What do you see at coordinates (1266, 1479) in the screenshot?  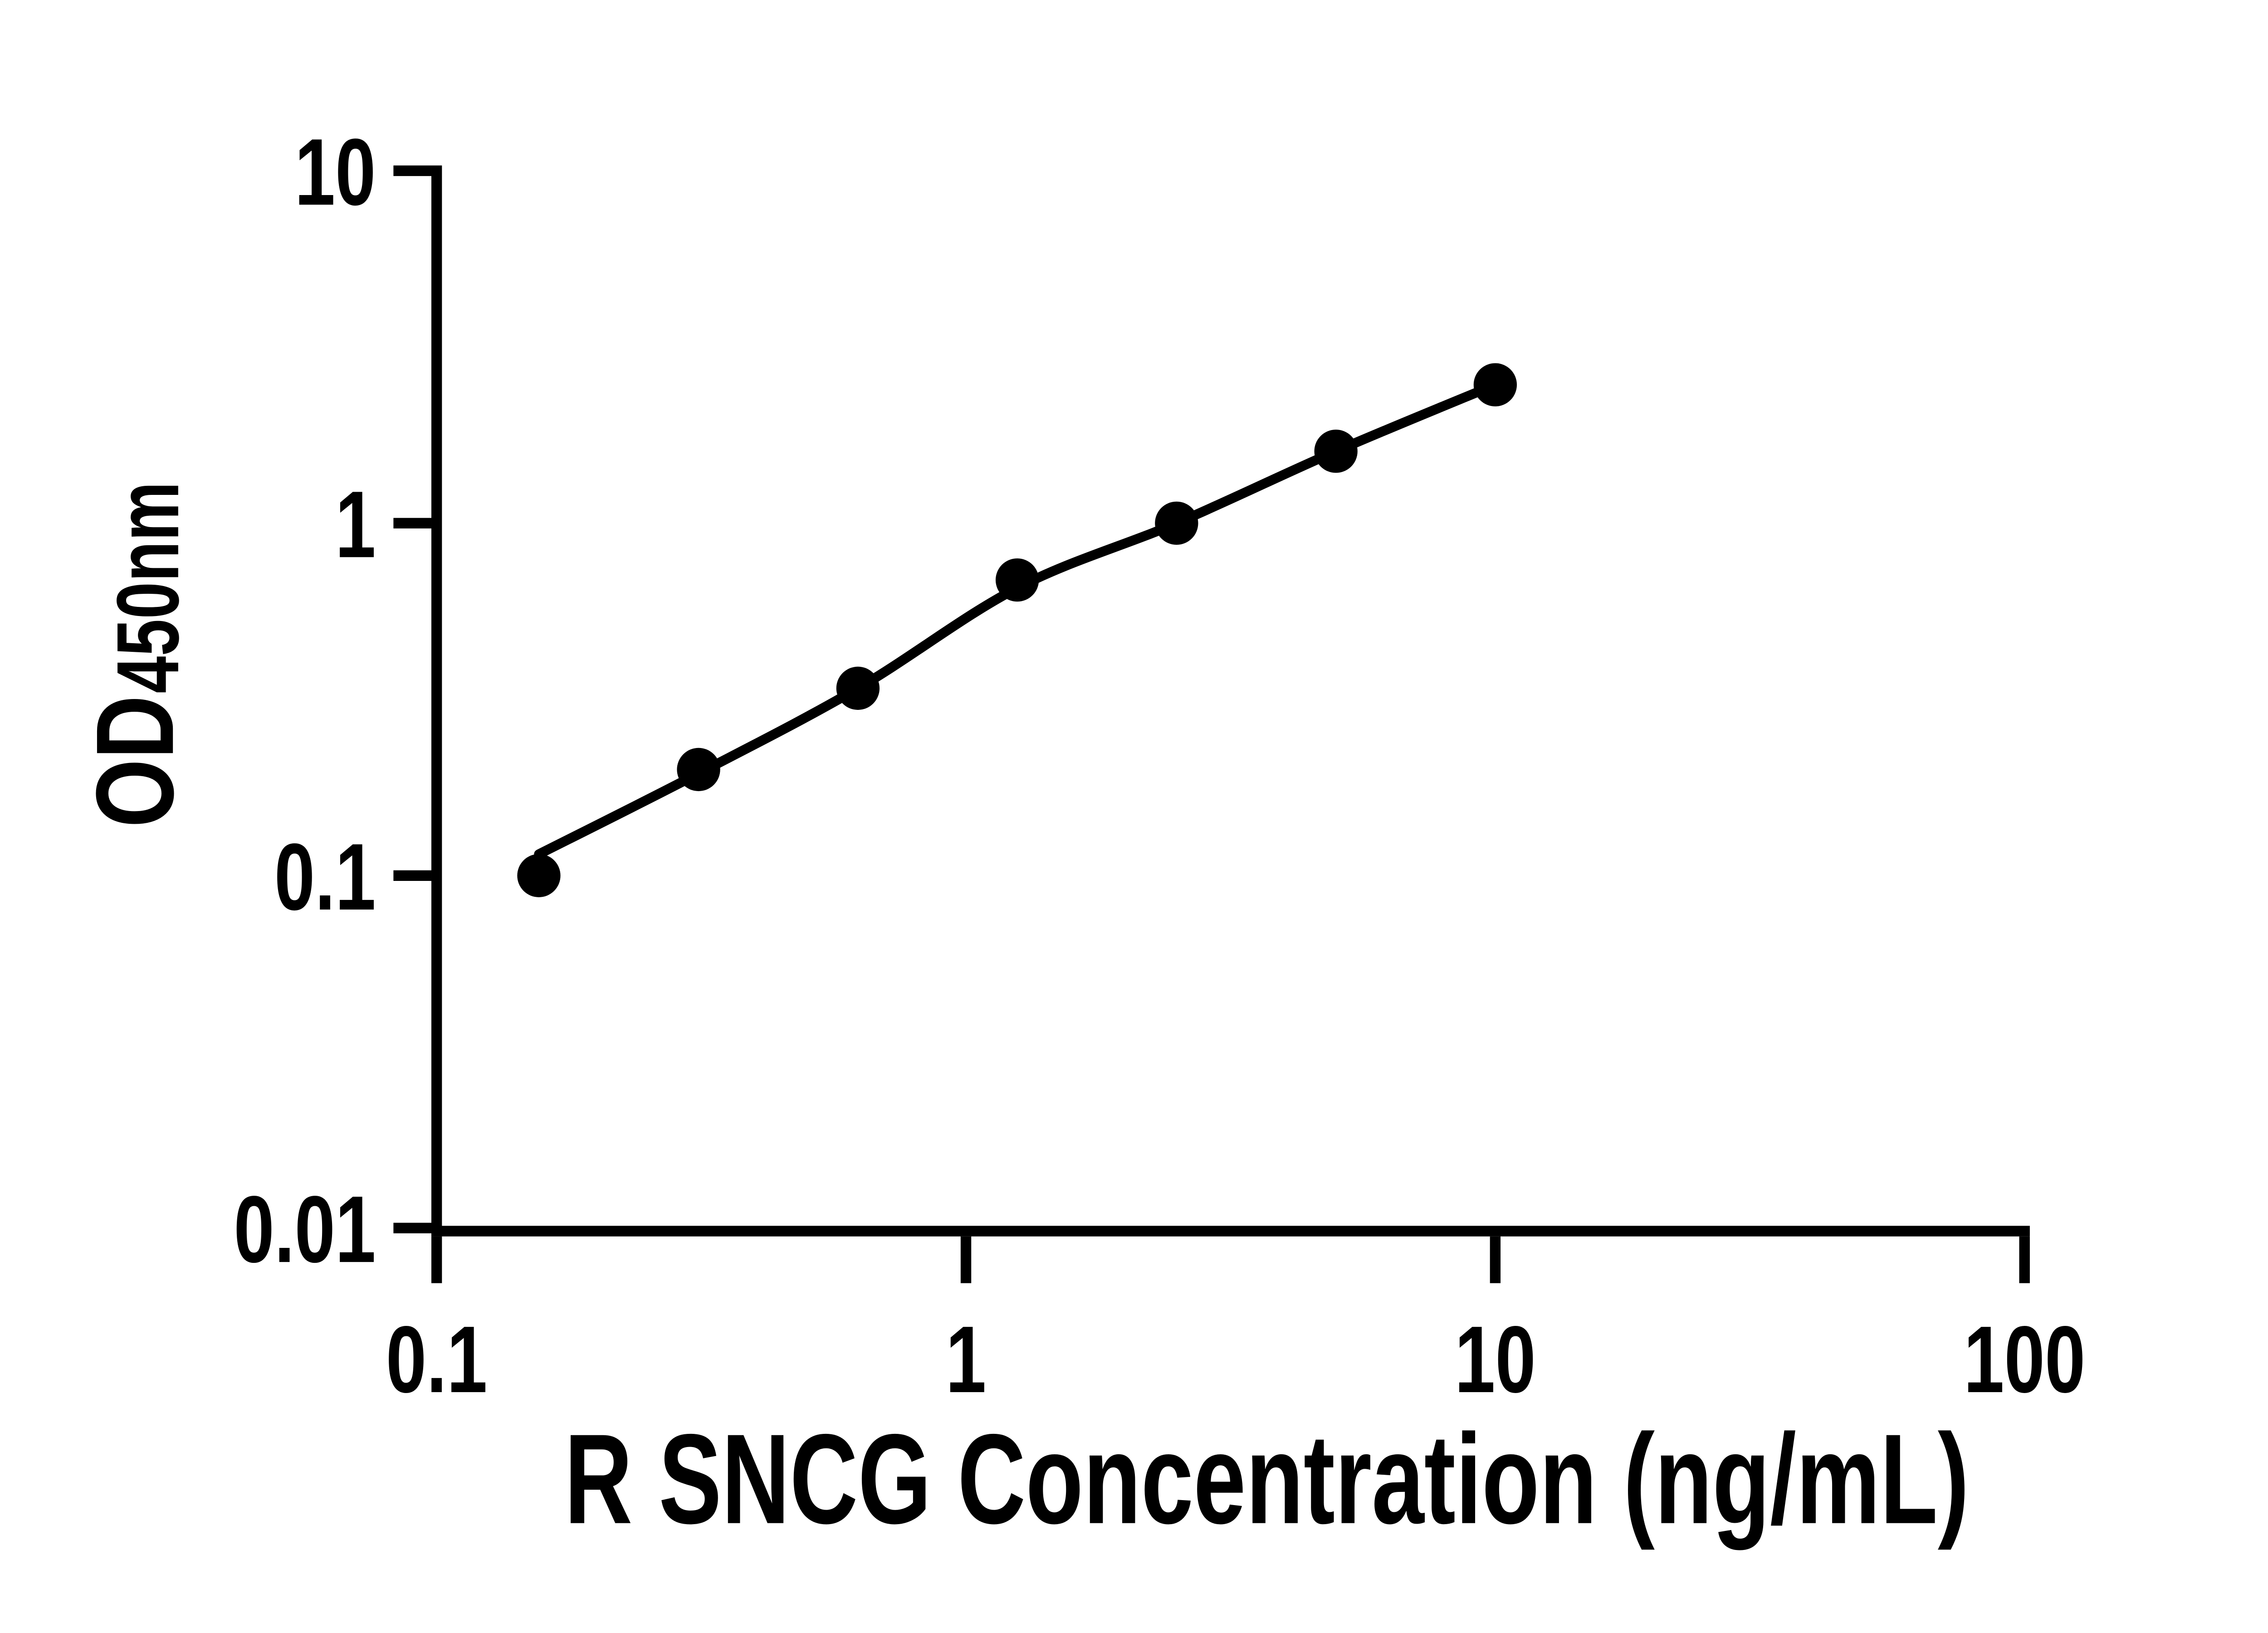 I see `x-axis-title: R SNCG Concentration (ng/mL)` at bounding box center [1266, 1479].